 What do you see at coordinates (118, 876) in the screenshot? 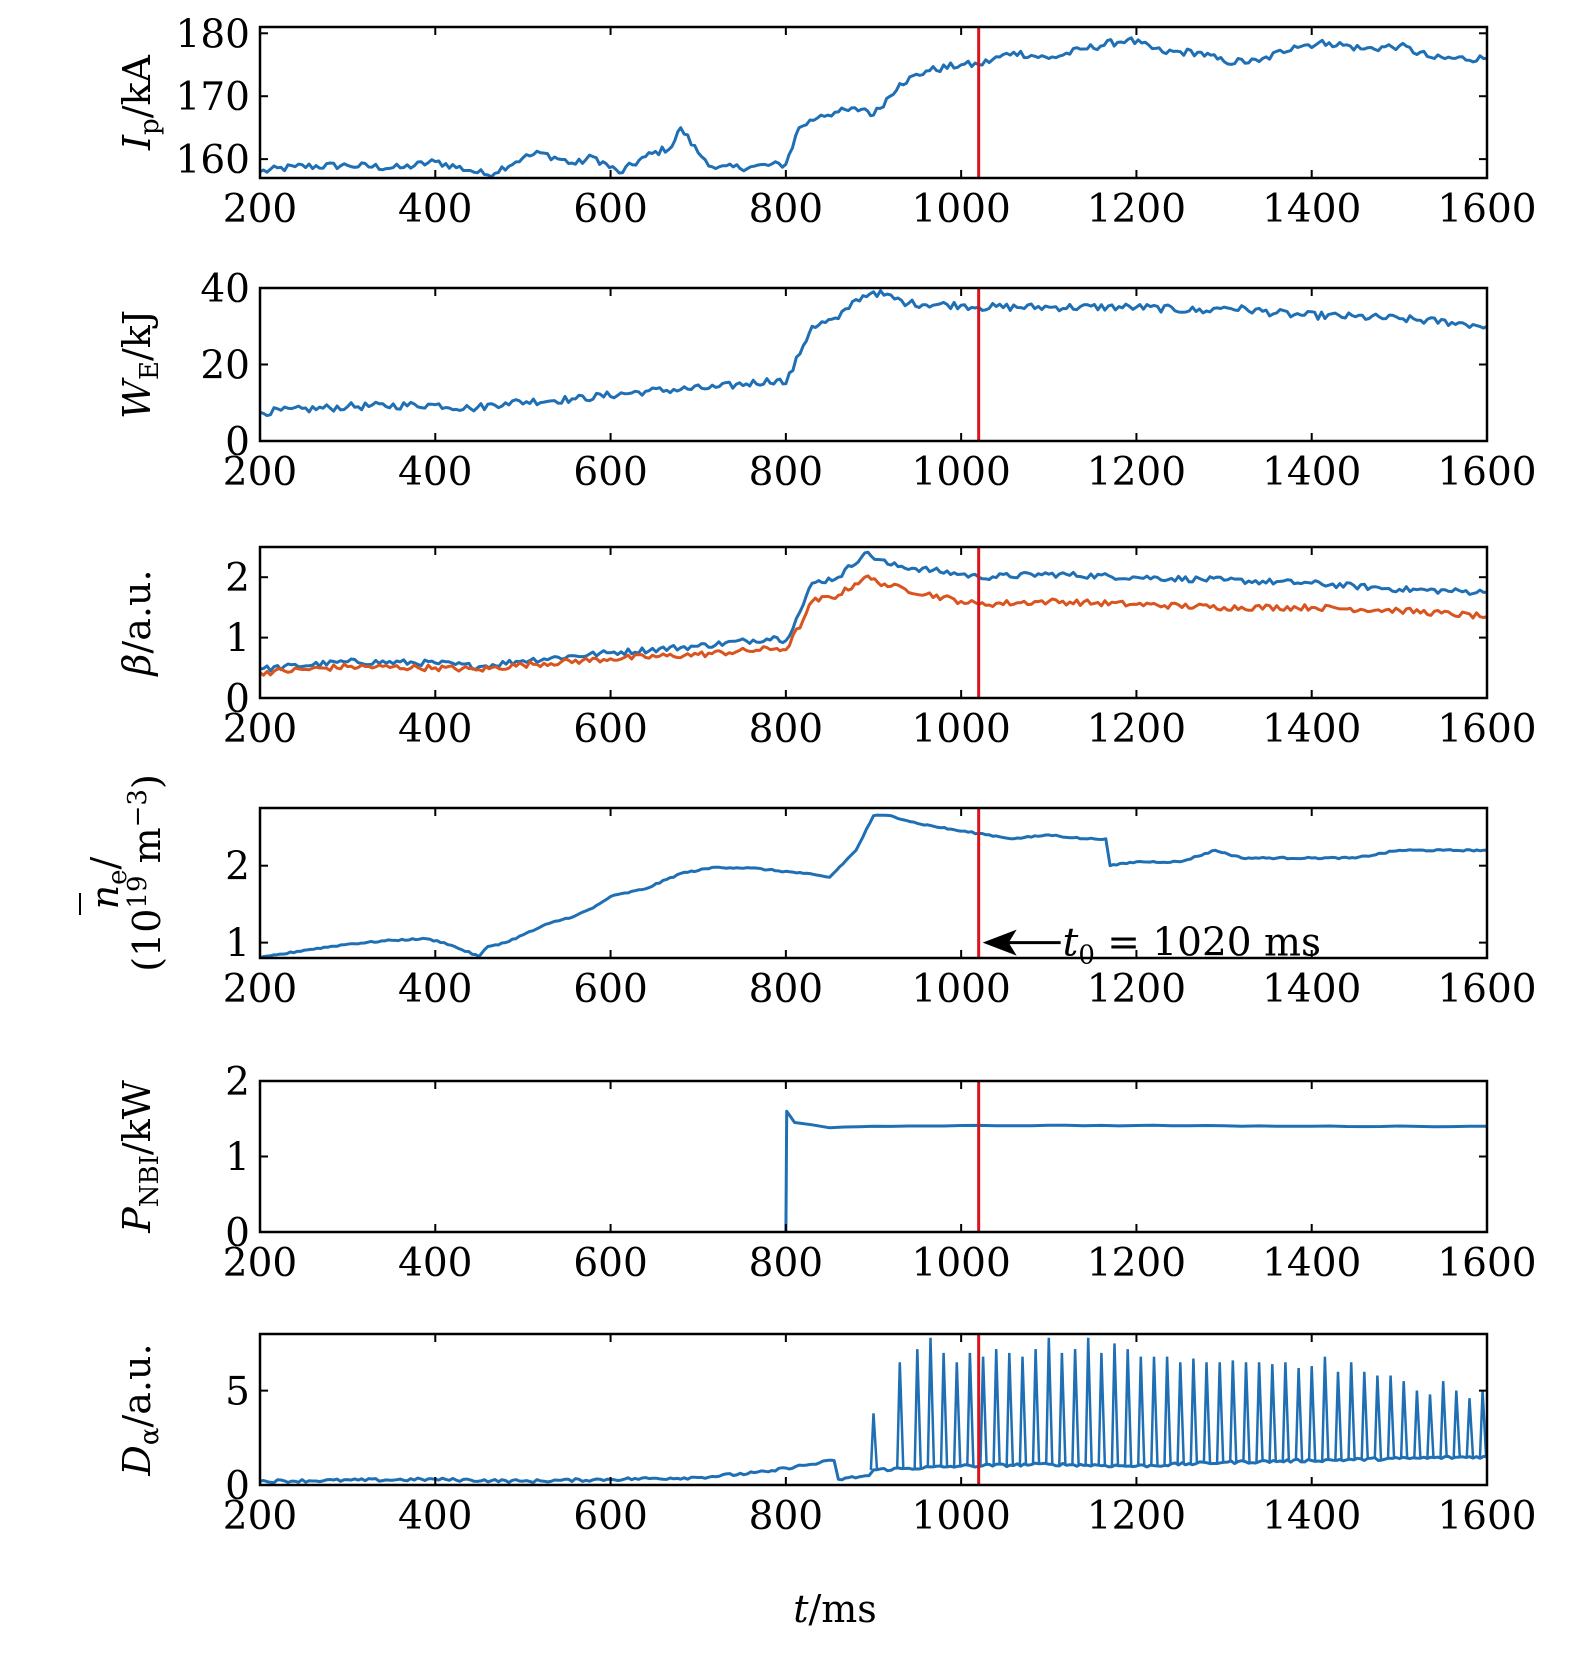
I see `y-axis-subscript: e` at bounding box center [118, 876].